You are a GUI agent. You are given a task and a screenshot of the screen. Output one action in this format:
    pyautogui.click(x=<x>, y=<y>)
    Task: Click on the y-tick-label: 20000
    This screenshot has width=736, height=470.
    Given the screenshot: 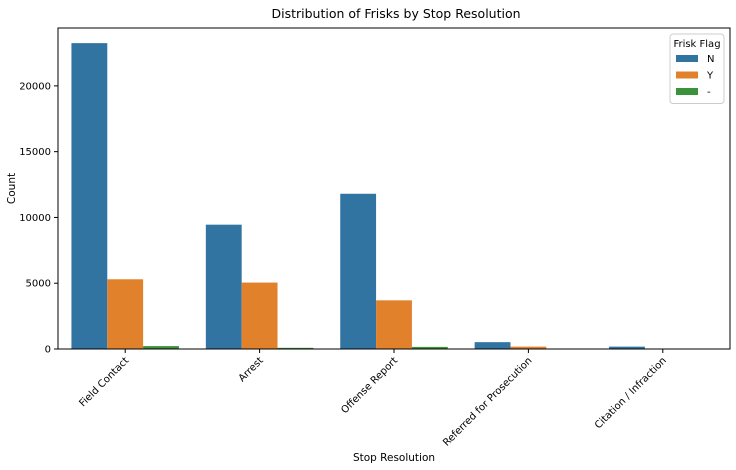 What is the action you would take?
    pyautogui.click(x=35, y=86)
    